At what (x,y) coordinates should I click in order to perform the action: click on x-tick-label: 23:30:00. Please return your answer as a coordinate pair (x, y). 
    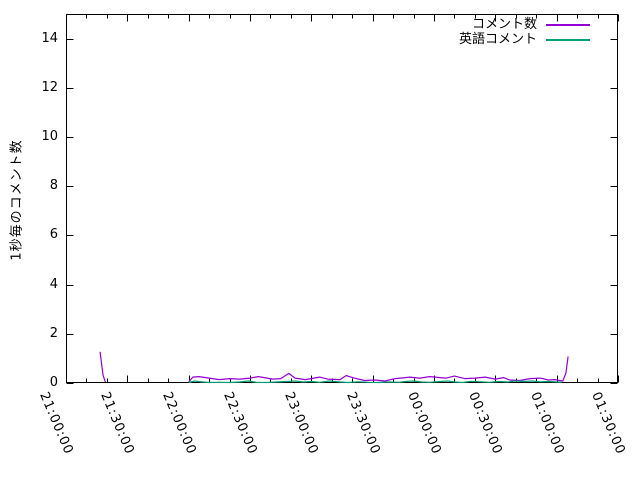
    Looking at the image, I should click on (362, 423).